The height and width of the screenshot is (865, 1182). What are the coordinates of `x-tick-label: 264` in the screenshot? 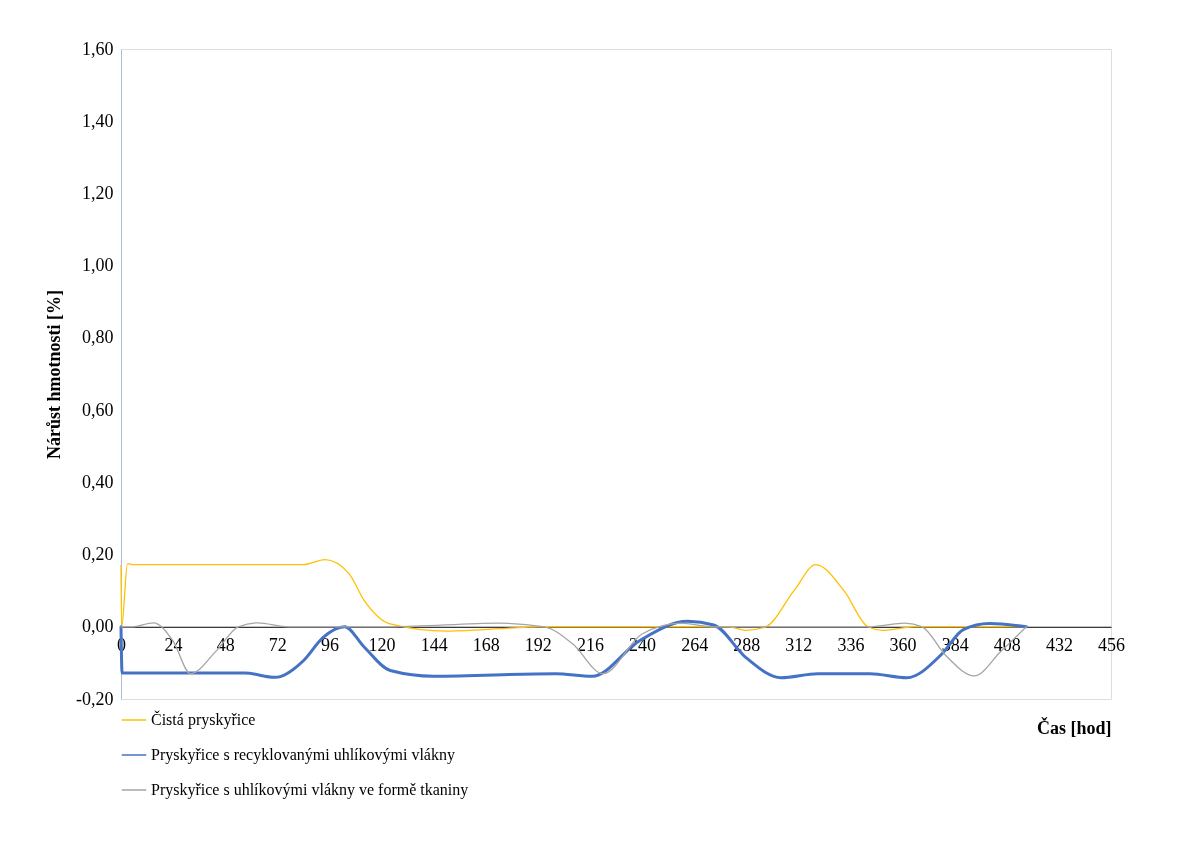 It's located at (695, 645).